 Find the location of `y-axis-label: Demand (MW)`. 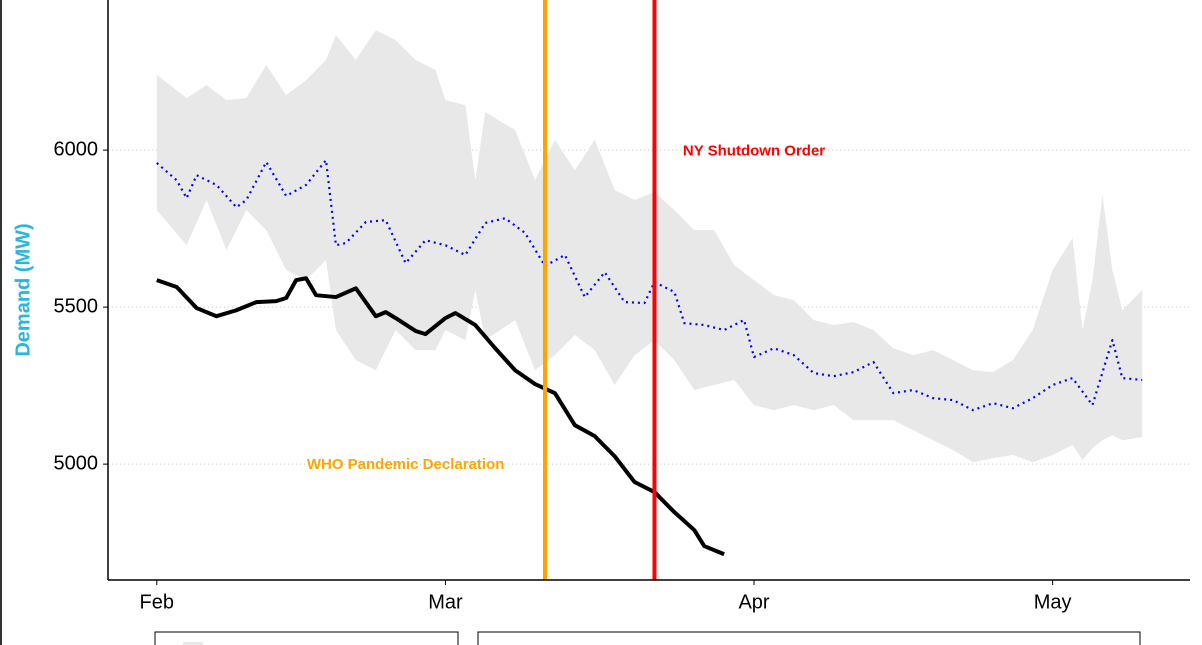

y-axis-label: Demand (MW) is located at coordinates (23, 289).